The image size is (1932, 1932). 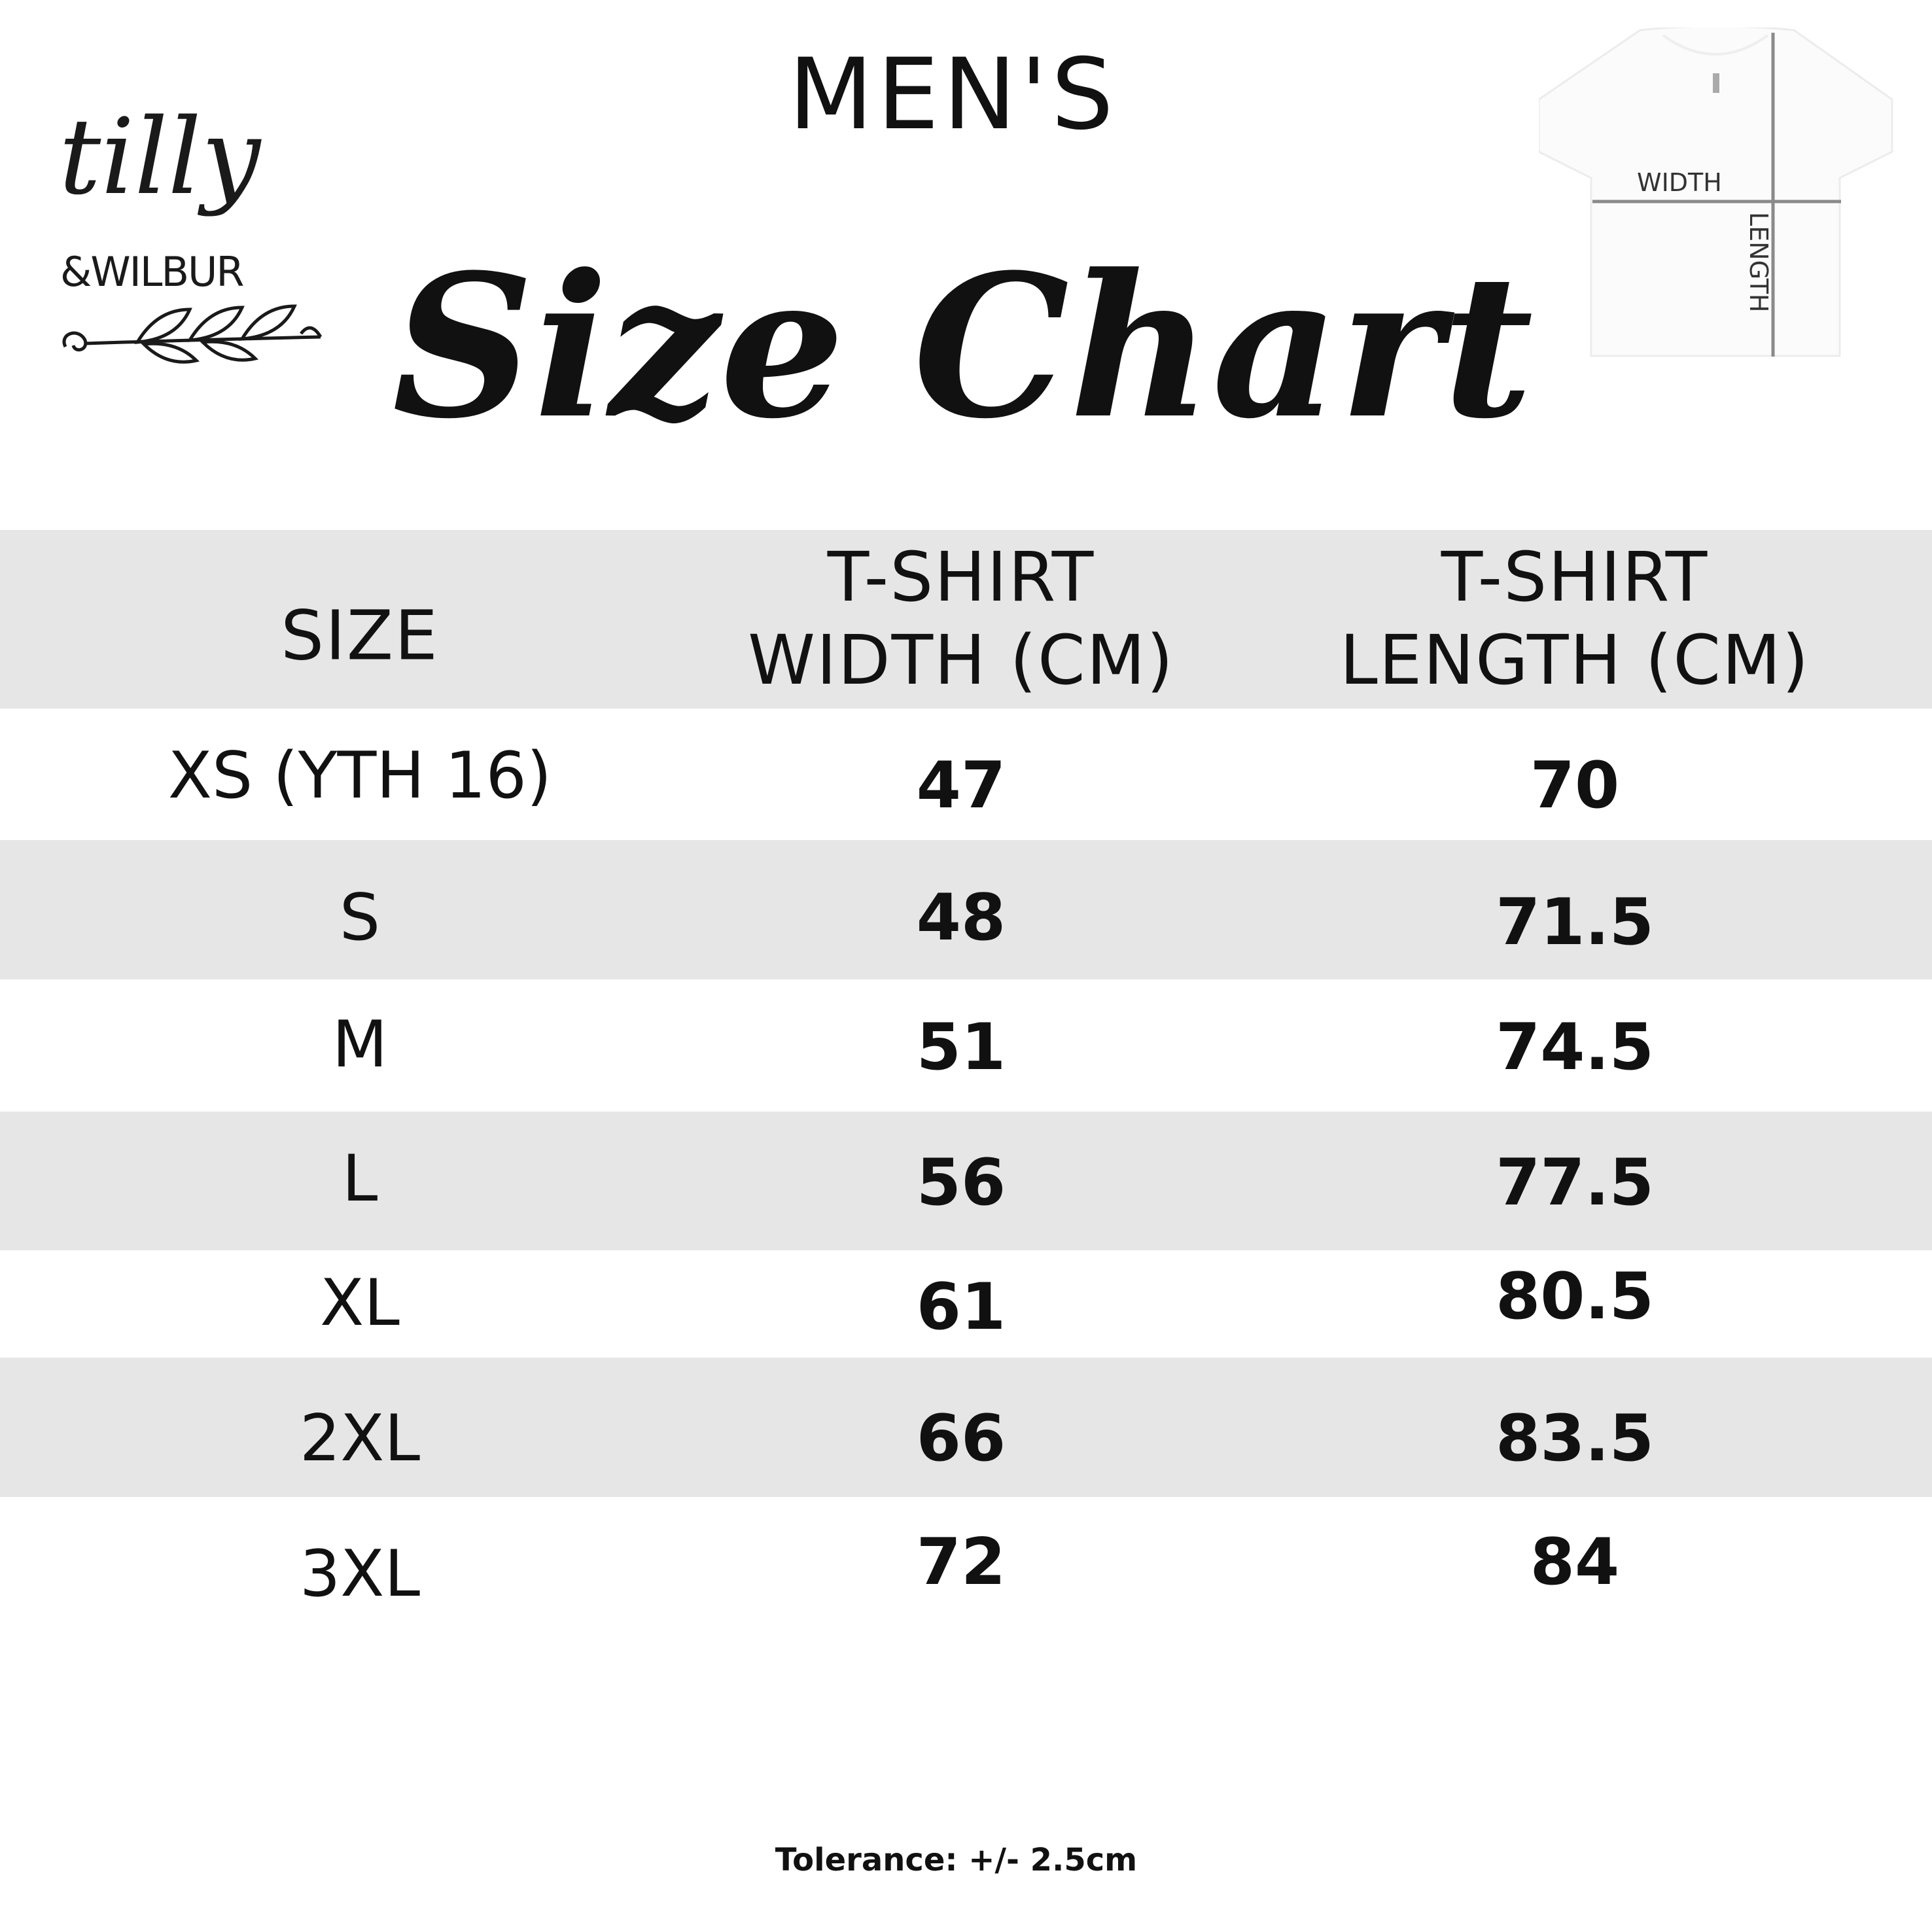 What do you see at coordinates (152, 272) in the screenshot?
I see `logo-wilbur: &WILBUR` at bounding box center [152, 272].